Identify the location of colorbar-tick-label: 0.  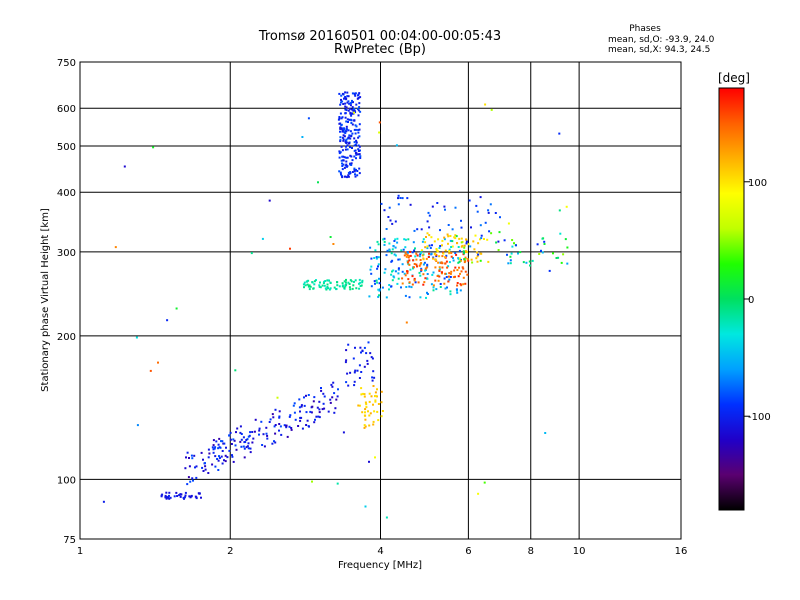
(751, 300).